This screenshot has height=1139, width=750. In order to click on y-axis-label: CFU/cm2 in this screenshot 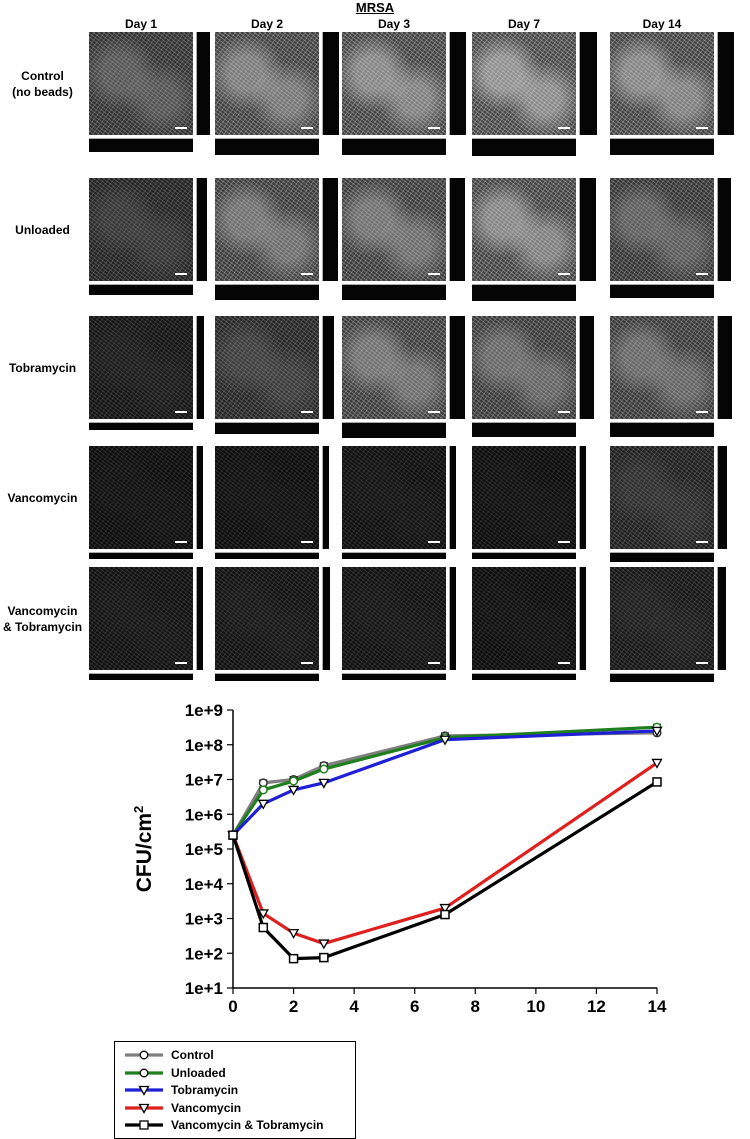, I will do `click(143, 849)`.